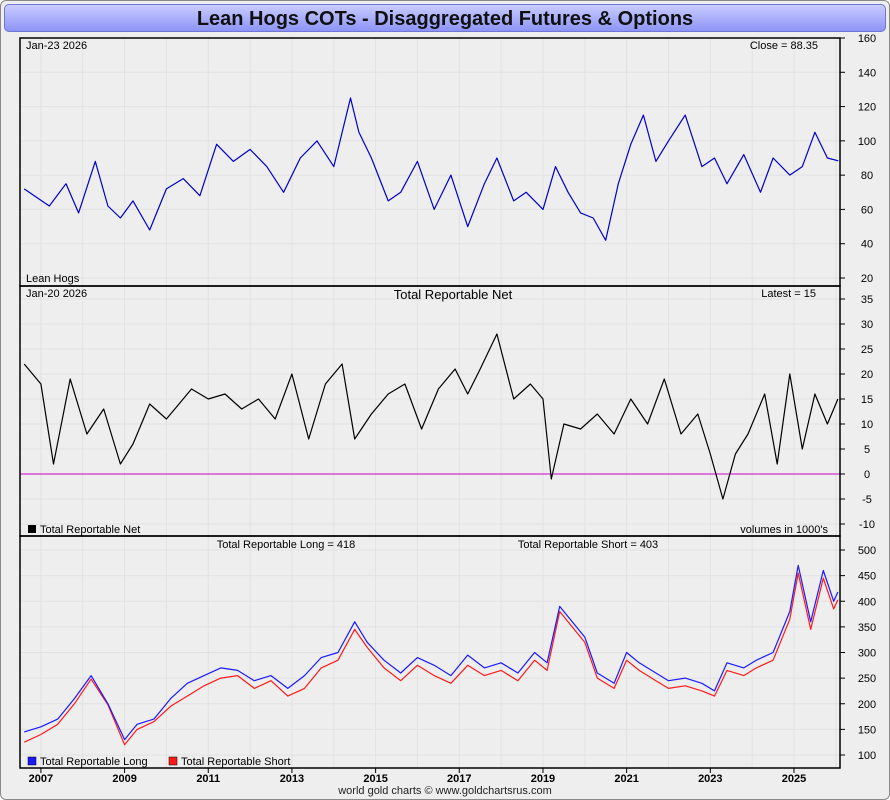  Describe the element at coordinates (417, 776) in the screenshot. I see `x-tick-layer: 2007 2009 2011 2013 2015 2017 2019 2021 2023 2025` at that location.